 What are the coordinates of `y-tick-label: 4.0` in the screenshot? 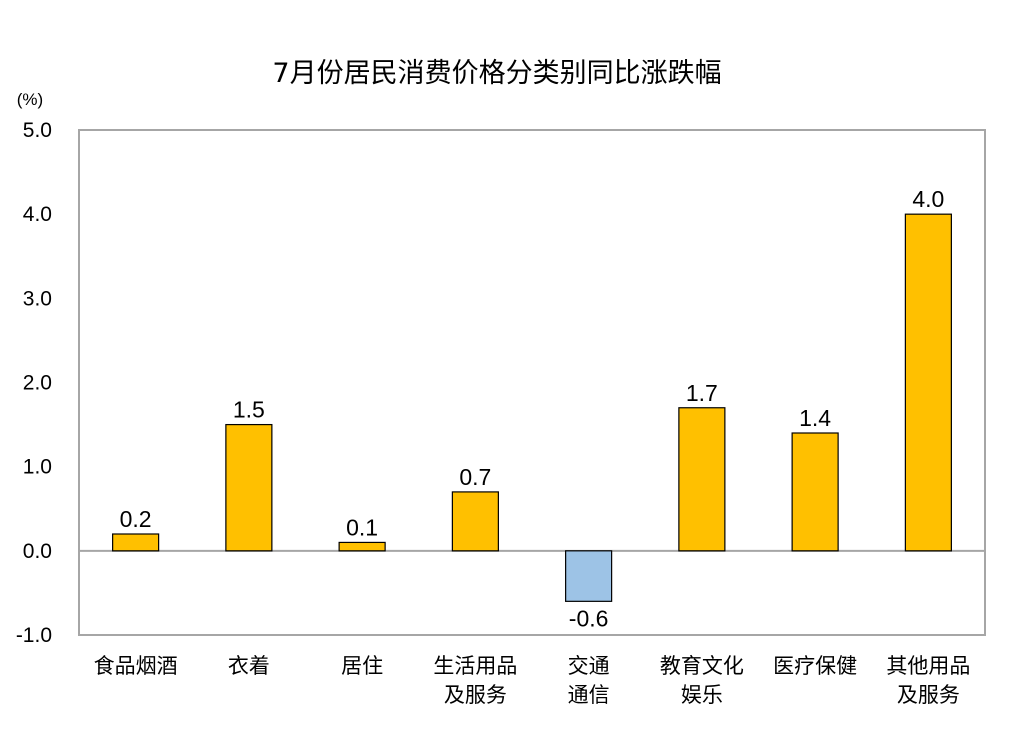 It's located at (37, 214).